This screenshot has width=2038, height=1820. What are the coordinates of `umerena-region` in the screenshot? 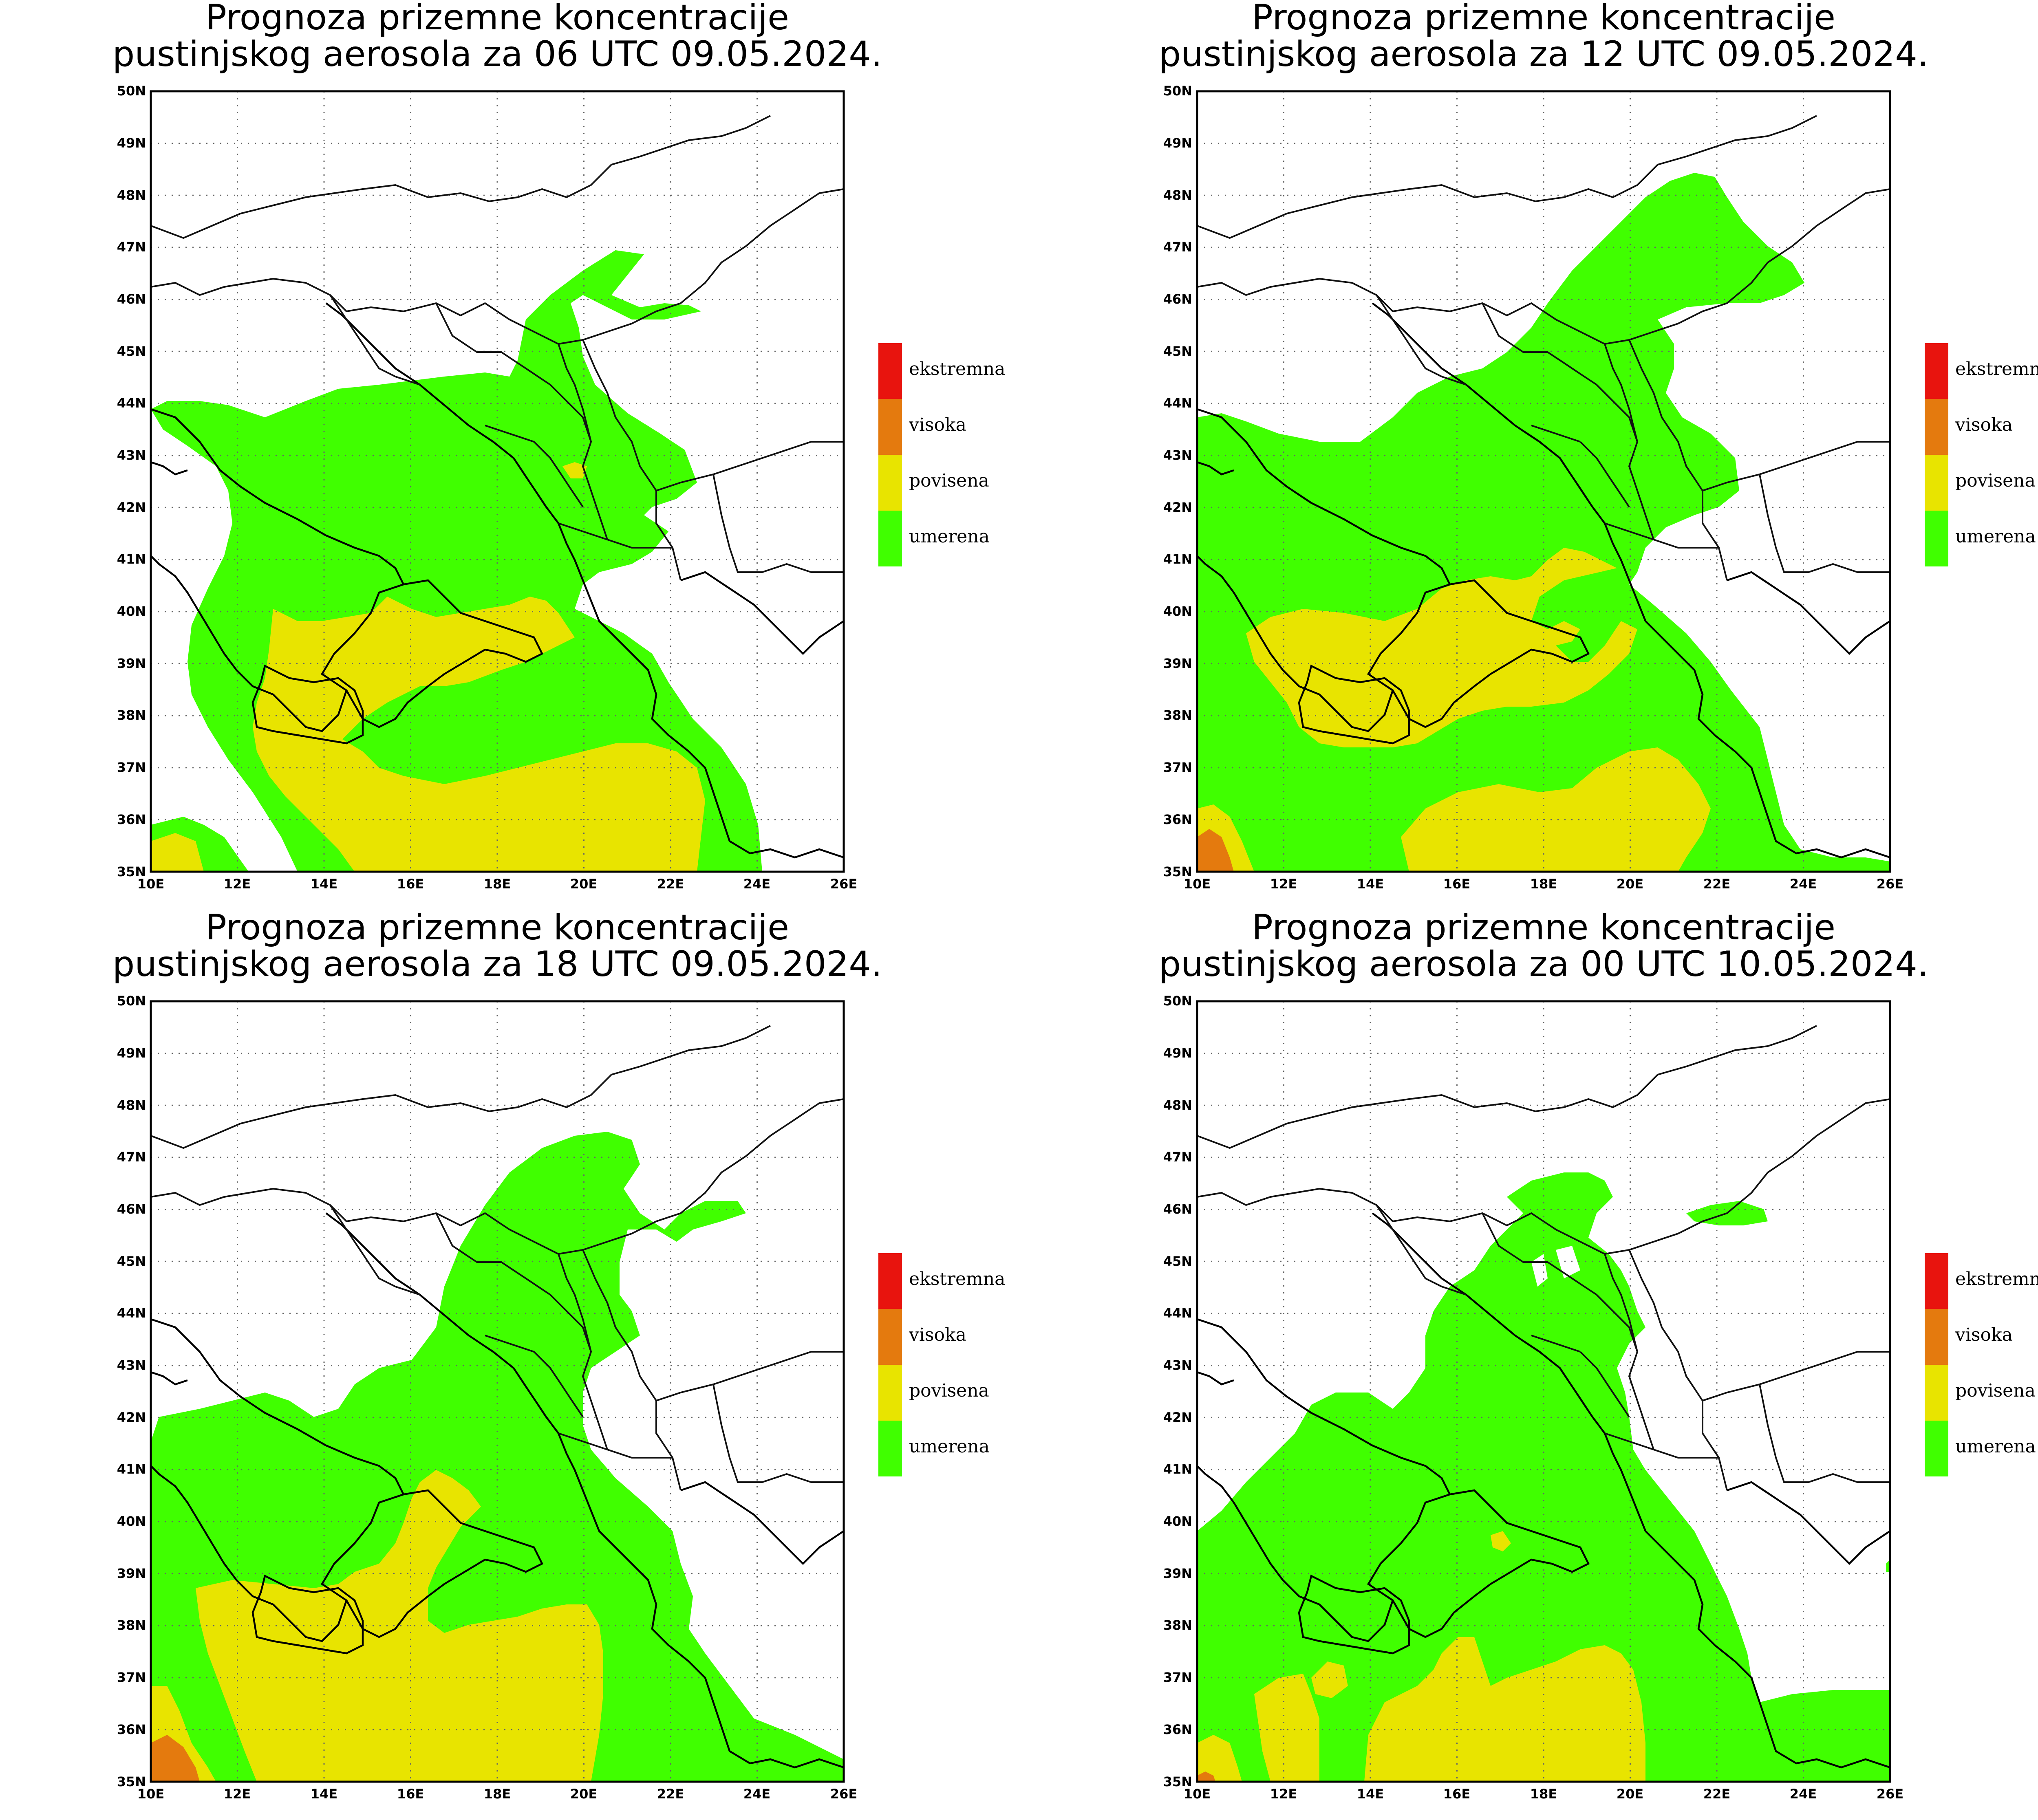 It's located at (1543, 1477).